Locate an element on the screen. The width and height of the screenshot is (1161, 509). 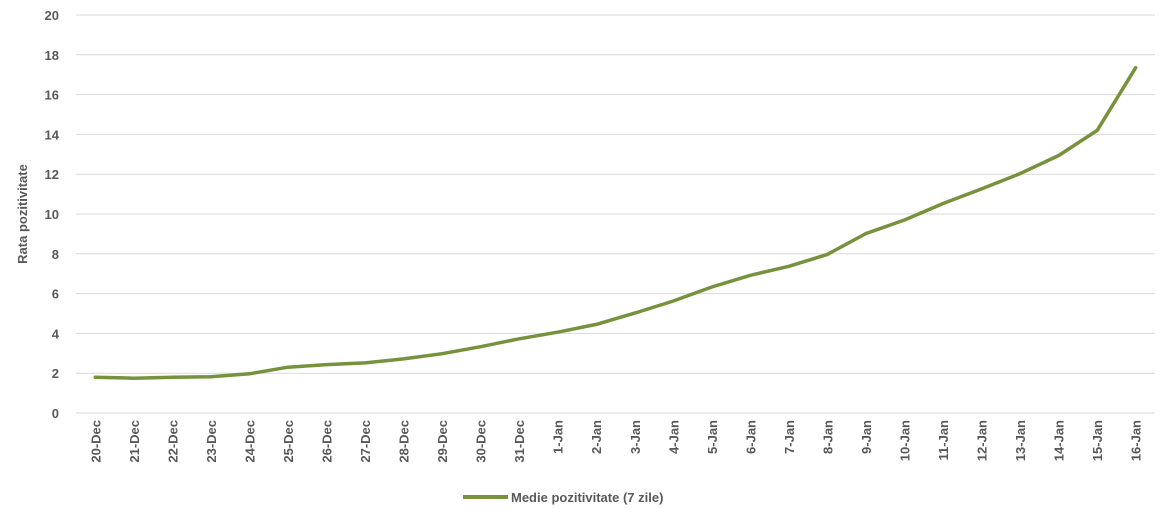
y-tick-label: 2 is located at coordinates (55, 373).